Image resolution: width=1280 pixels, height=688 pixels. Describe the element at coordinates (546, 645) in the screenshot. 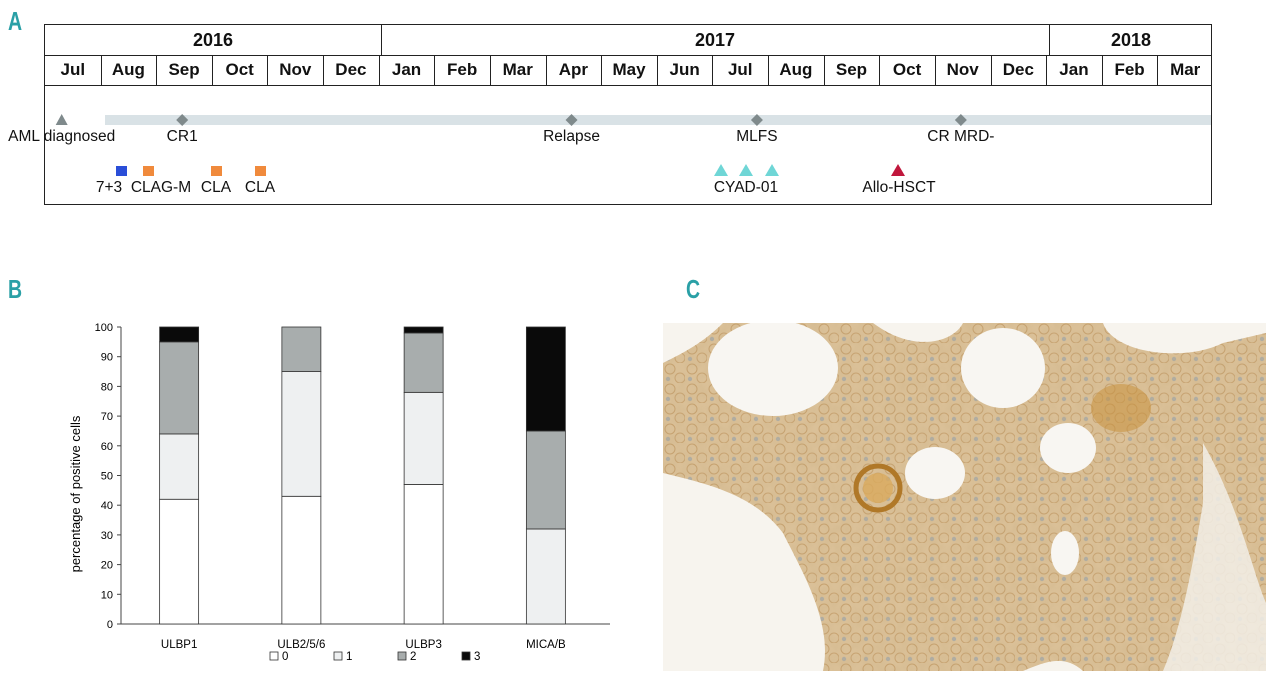

I see `x-category-label: MICA/B` at that location.